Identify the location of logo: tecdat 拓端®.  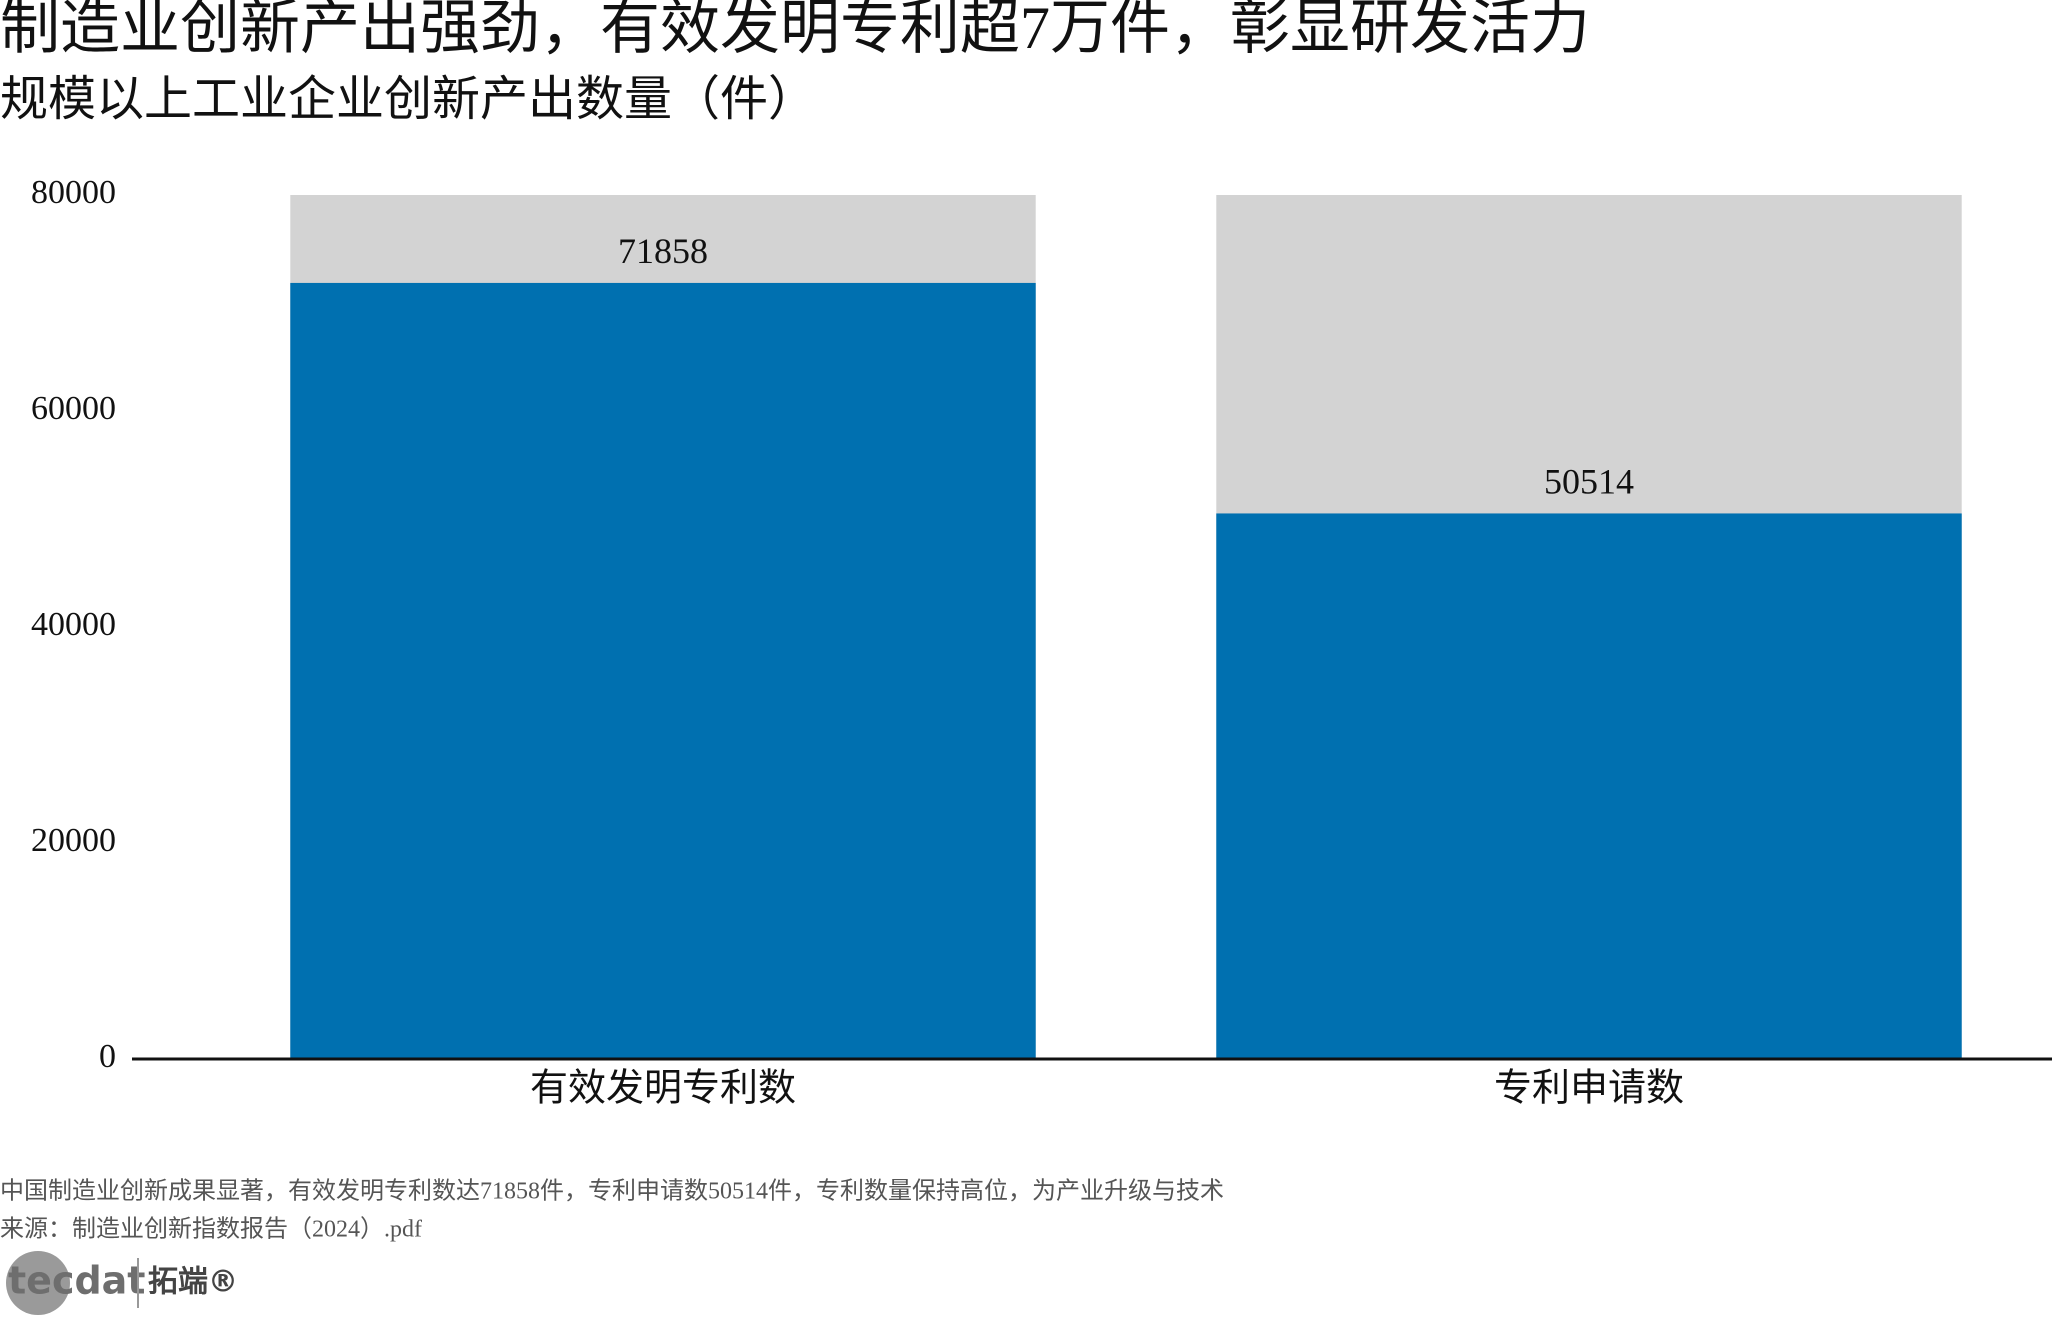
(122, 1283).